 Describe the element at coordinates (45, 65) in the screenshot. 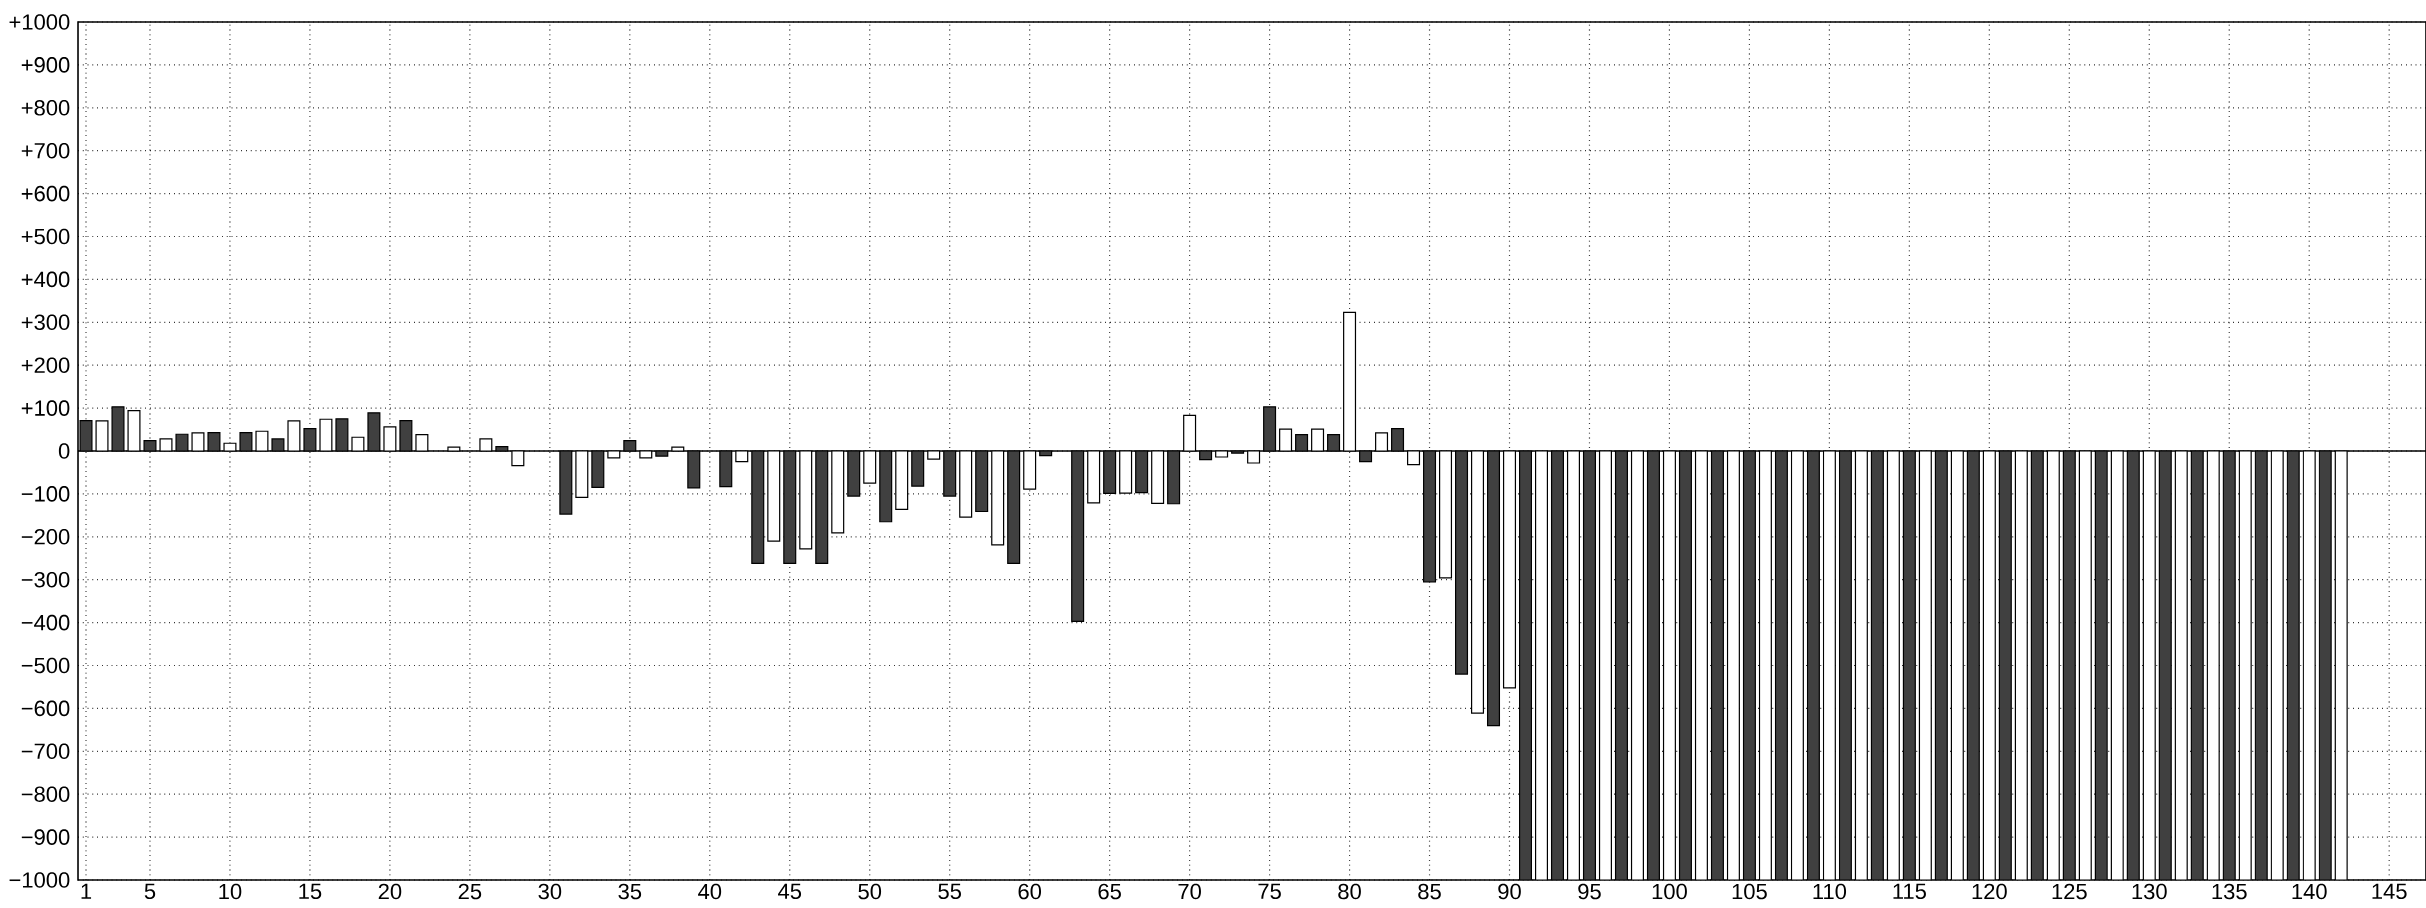

I see `y-tick-label: +900` at that location.